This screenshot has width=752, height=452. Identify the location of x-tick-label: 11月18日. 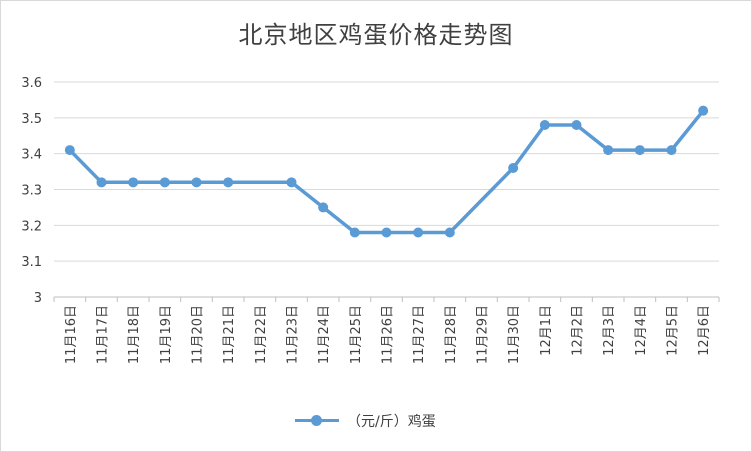
(134, 334).